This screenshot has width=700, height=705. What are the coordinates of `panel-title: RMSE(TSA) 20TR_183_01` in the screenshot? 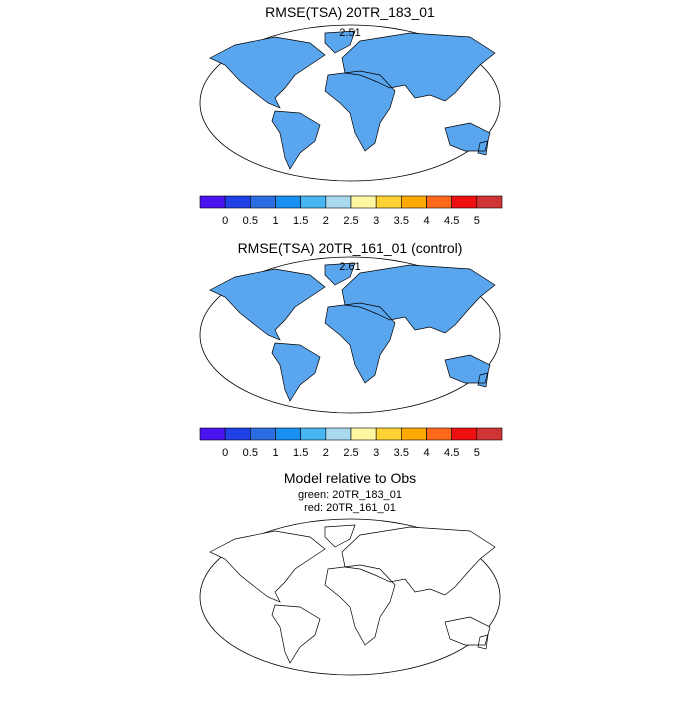 It's located at (350, 12).